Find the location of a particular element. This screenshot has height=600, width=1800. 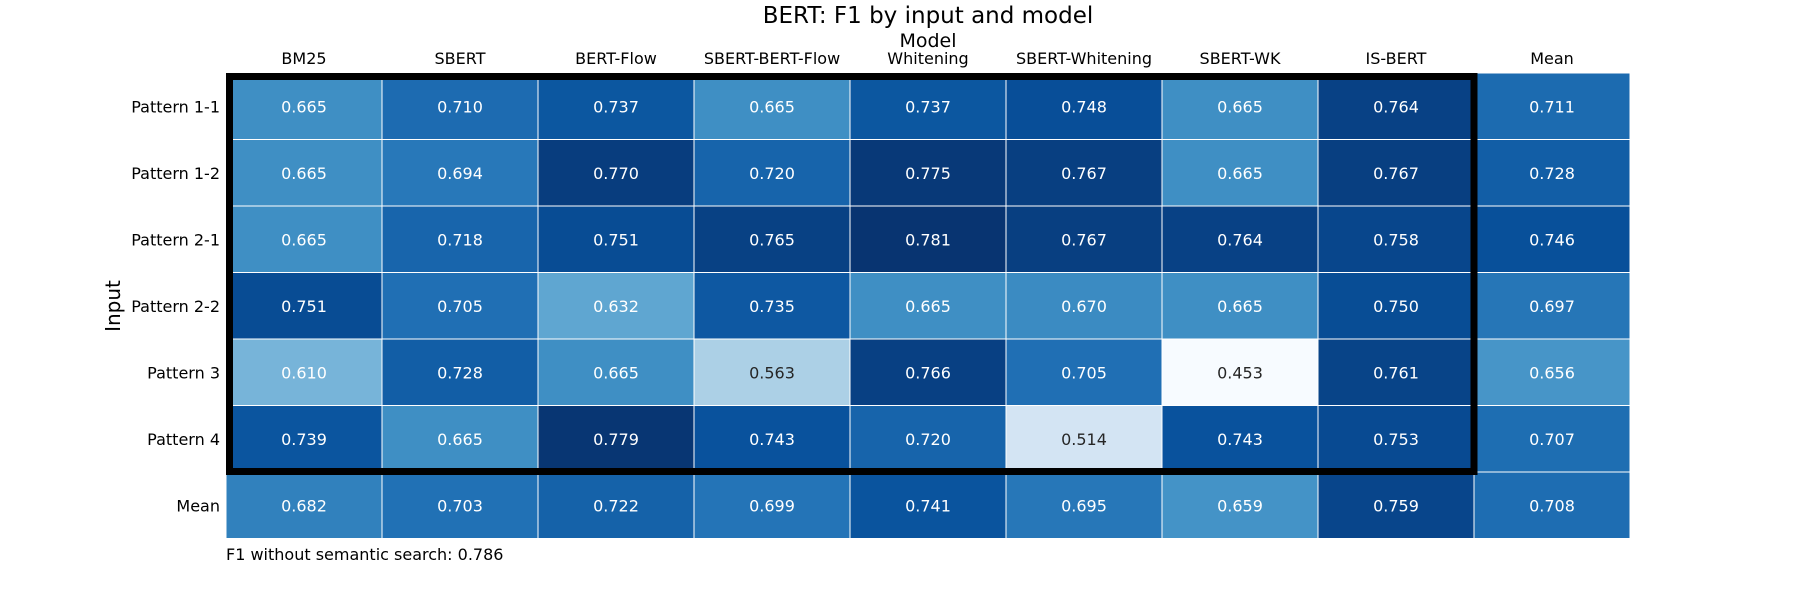

cell-value-label: 0.708 is located at coordinates (1552, 505).